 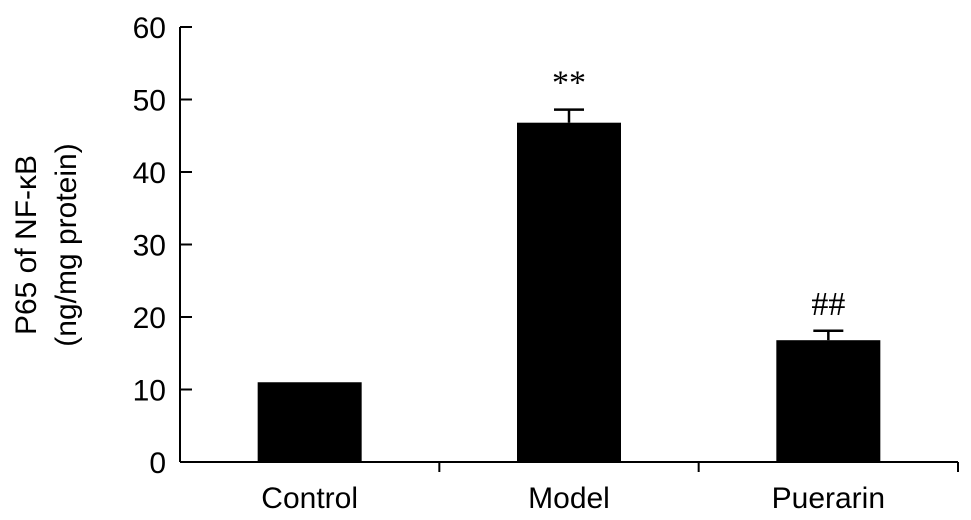 What do you see at coordinates (46, 244) in the screenshot?
I see `y-axis-label: P65 of NF-κB (ng/mg protein)` at bounding box center [46, 244].